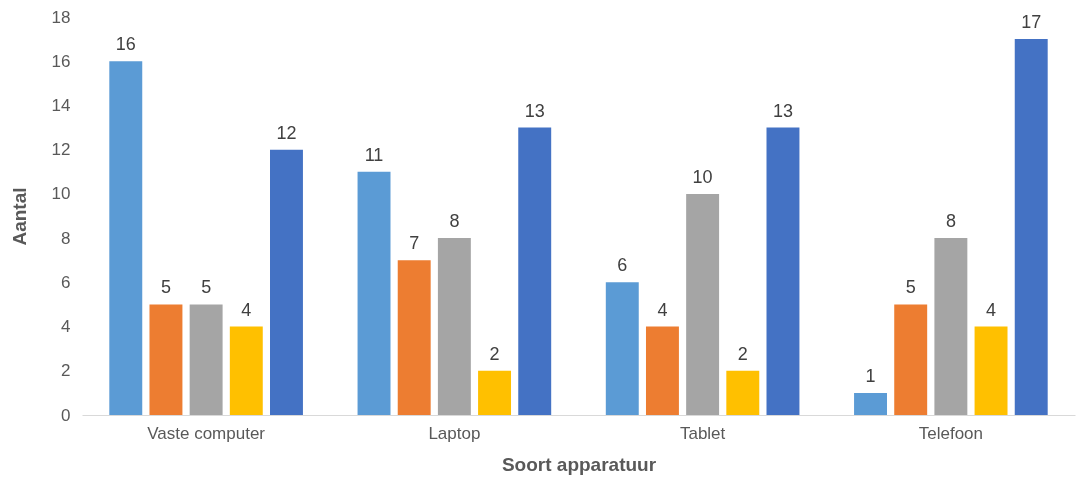 The height and width of the screenshot is (482, 1083). What do you see at coordinates (870, 375) in the screenshot?
I see `data-label: 1` at bounding box center [870, 375].